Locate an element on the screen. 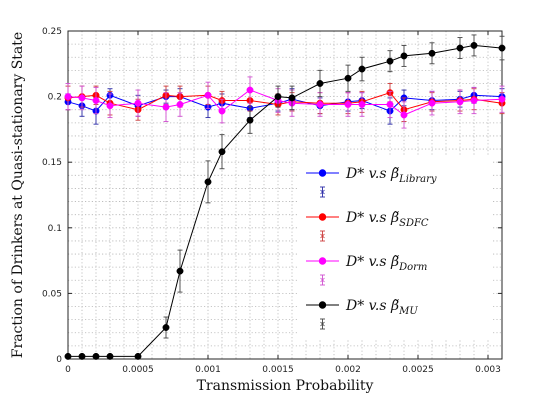 Image resolution: width=540 pixels, height=405 pixels. x-tick-label: 0.002 is located at coordinates (348, 370).